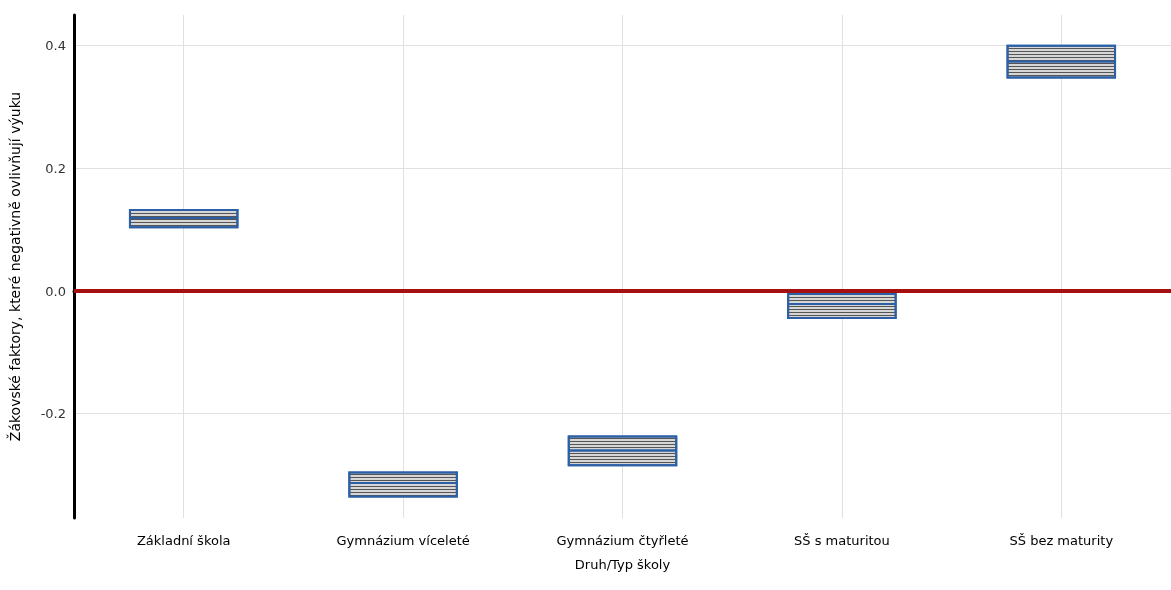  What do you see at coordinates (1061, 540) in the screenshot?
I see `x-tick-label: SŠ bez maturity` at bounding box center [1061, 540].